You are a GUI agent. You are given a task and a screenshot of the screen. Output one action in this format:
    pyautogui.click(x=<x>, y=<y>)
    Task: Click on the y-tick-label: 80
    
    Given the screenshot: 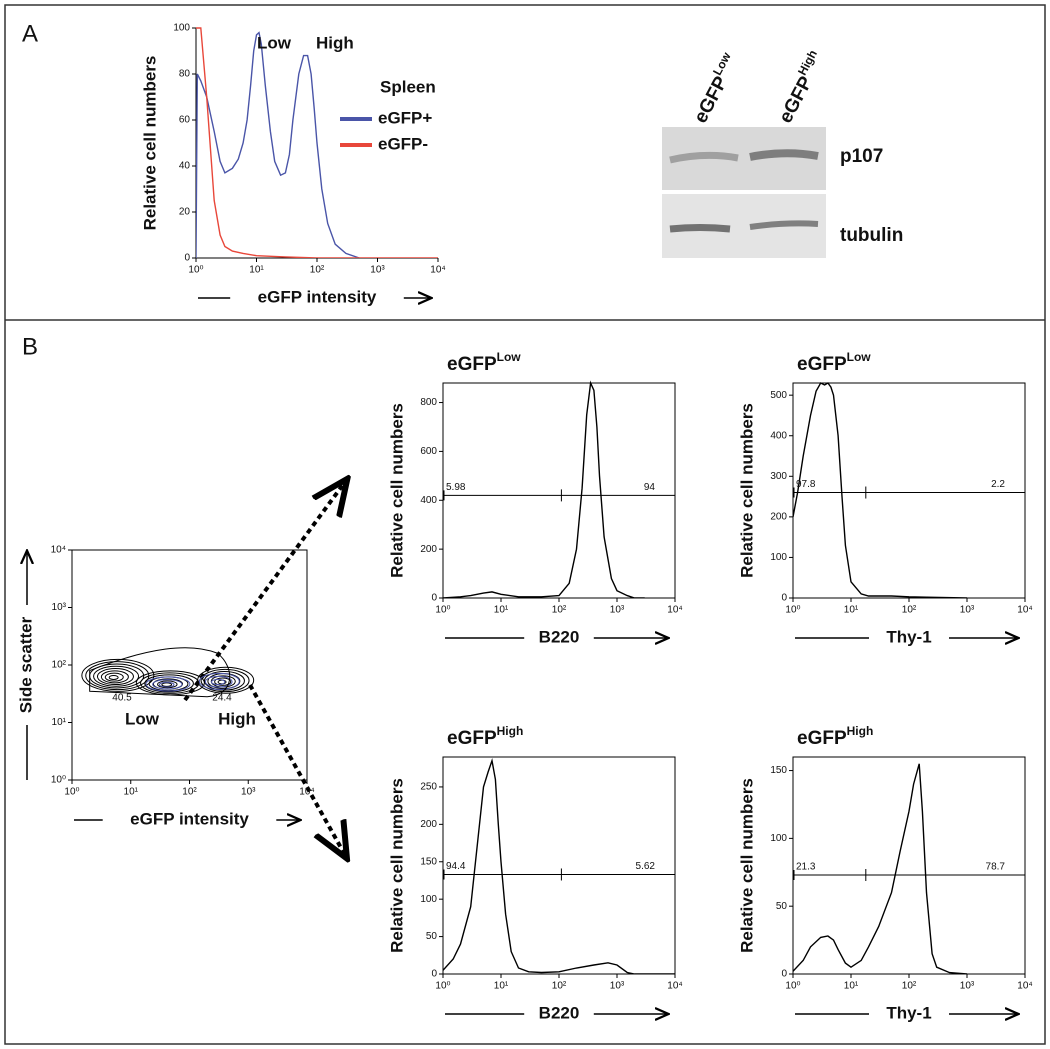 What is the action you would take?
    pyautogui.click(x=185, y=74)
    